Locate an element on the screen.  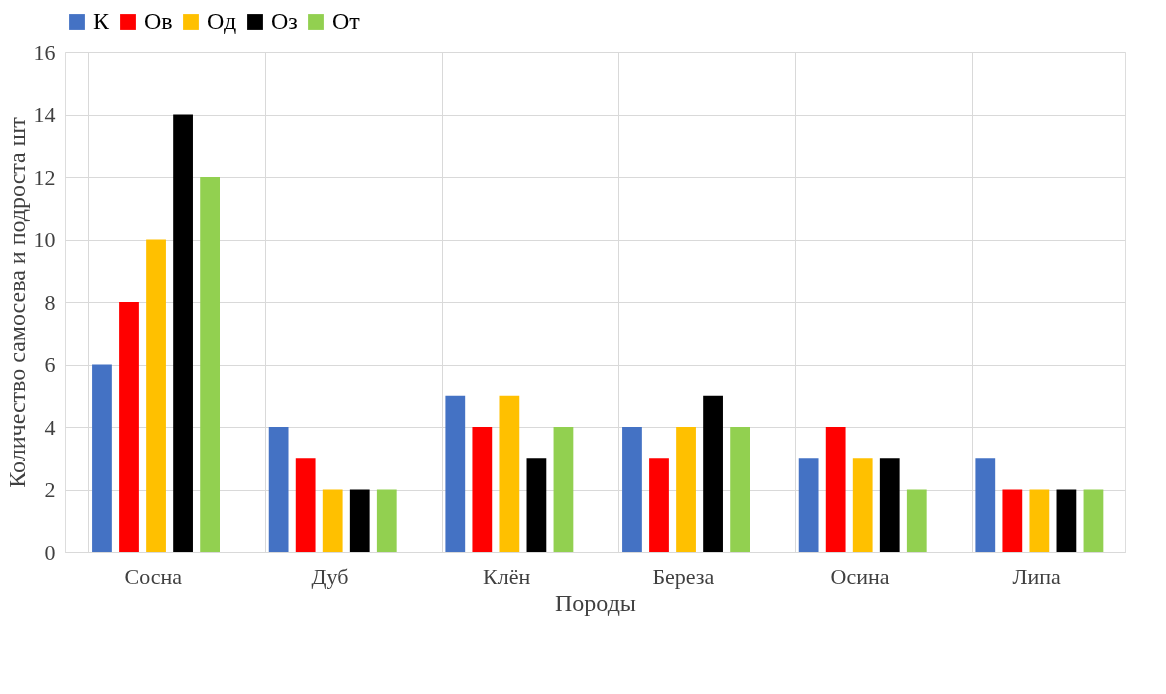
y-tick-label: 14 is located at coordinates (44, 114).